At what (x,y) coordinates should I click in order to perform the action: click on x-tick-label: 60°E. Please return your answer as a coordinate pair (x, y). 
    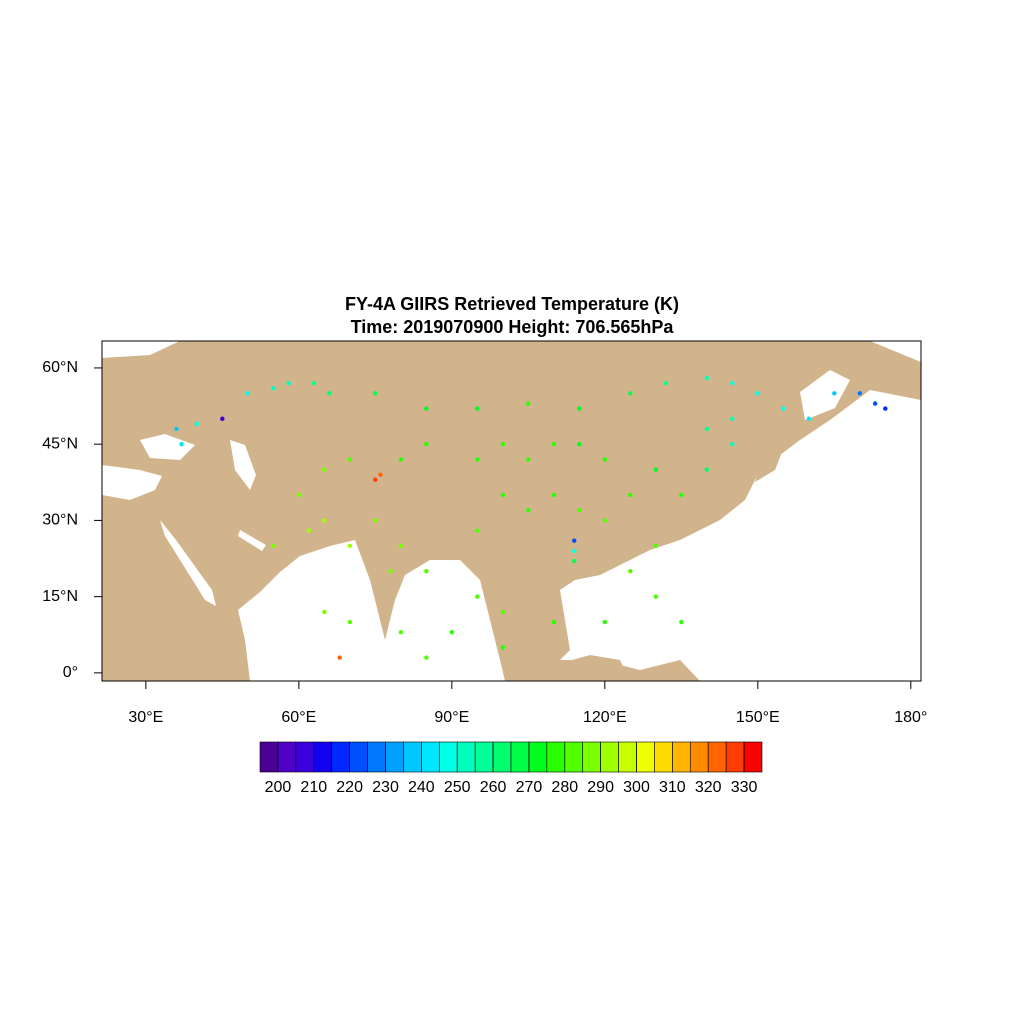
    Looking at the image, I should click on (298, 717).